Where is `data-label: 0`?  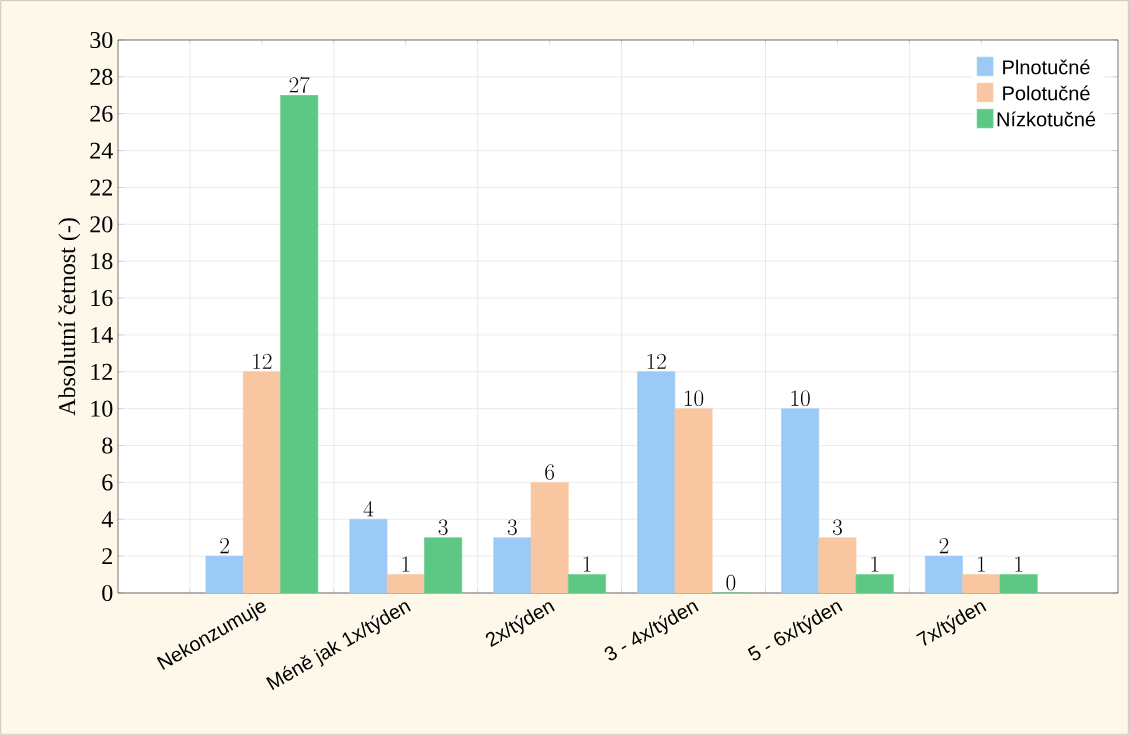
data-label: 0 is located at coordinates (731, 582).